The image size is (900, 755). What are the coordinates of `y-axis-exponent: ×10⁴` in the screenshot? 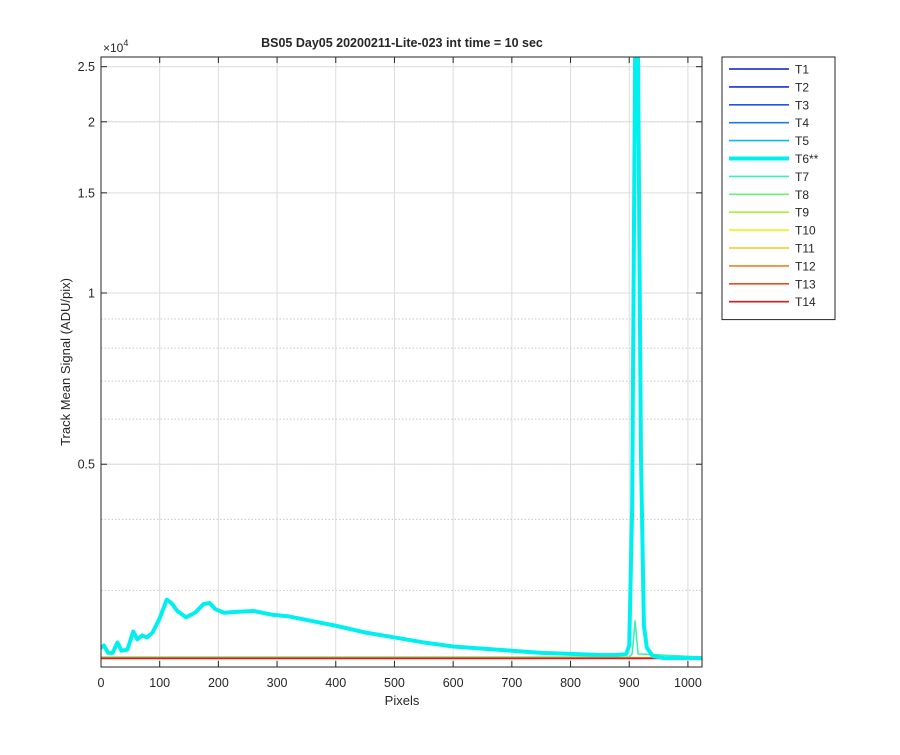 It's located at (115, 46).